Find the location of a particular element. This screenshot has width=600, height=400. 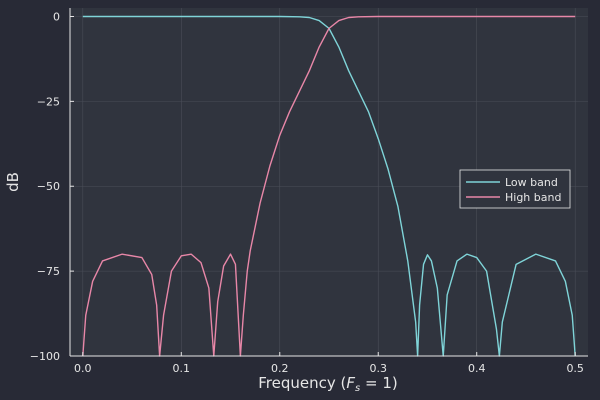

y-tick-label: −75 is located at coordinates (48, 271).